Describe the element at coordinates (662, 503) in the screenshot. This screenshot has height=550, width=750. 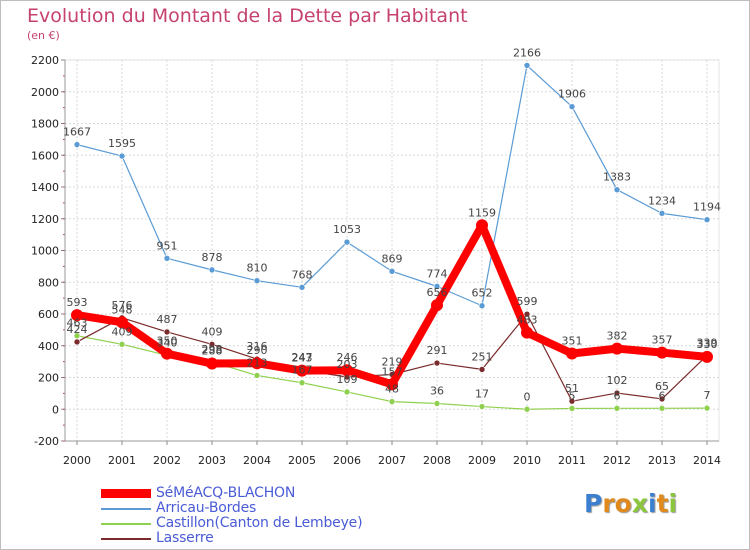
I see `logo-letter: t` at that location.